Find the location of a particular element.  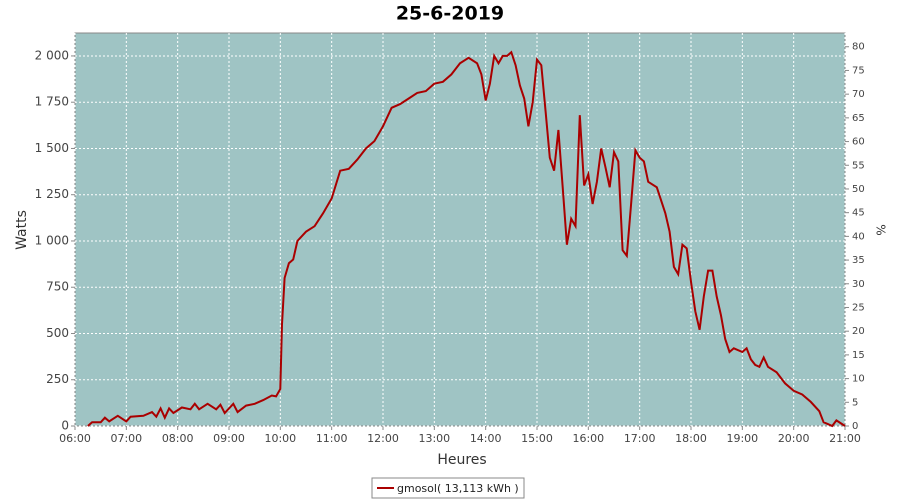

x-tick-label: 14:00 is located at coordinates (486, 438).